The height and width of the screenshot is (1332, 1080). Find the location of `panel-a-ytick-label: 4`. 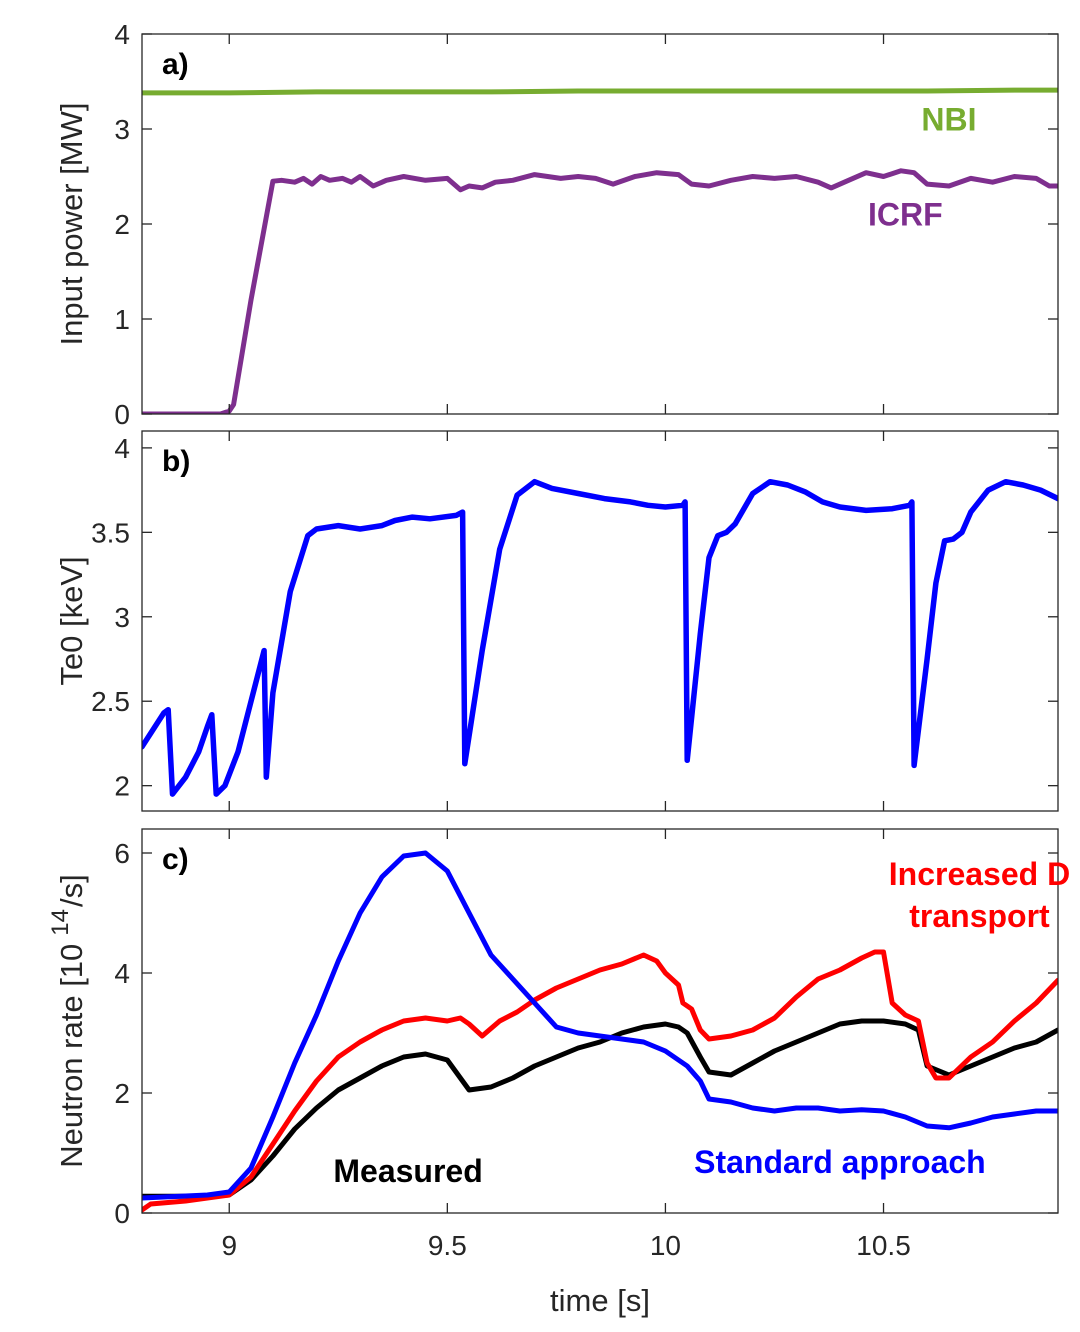

panel-a-ytick-label: 4 is located at coordinates (122, 34).